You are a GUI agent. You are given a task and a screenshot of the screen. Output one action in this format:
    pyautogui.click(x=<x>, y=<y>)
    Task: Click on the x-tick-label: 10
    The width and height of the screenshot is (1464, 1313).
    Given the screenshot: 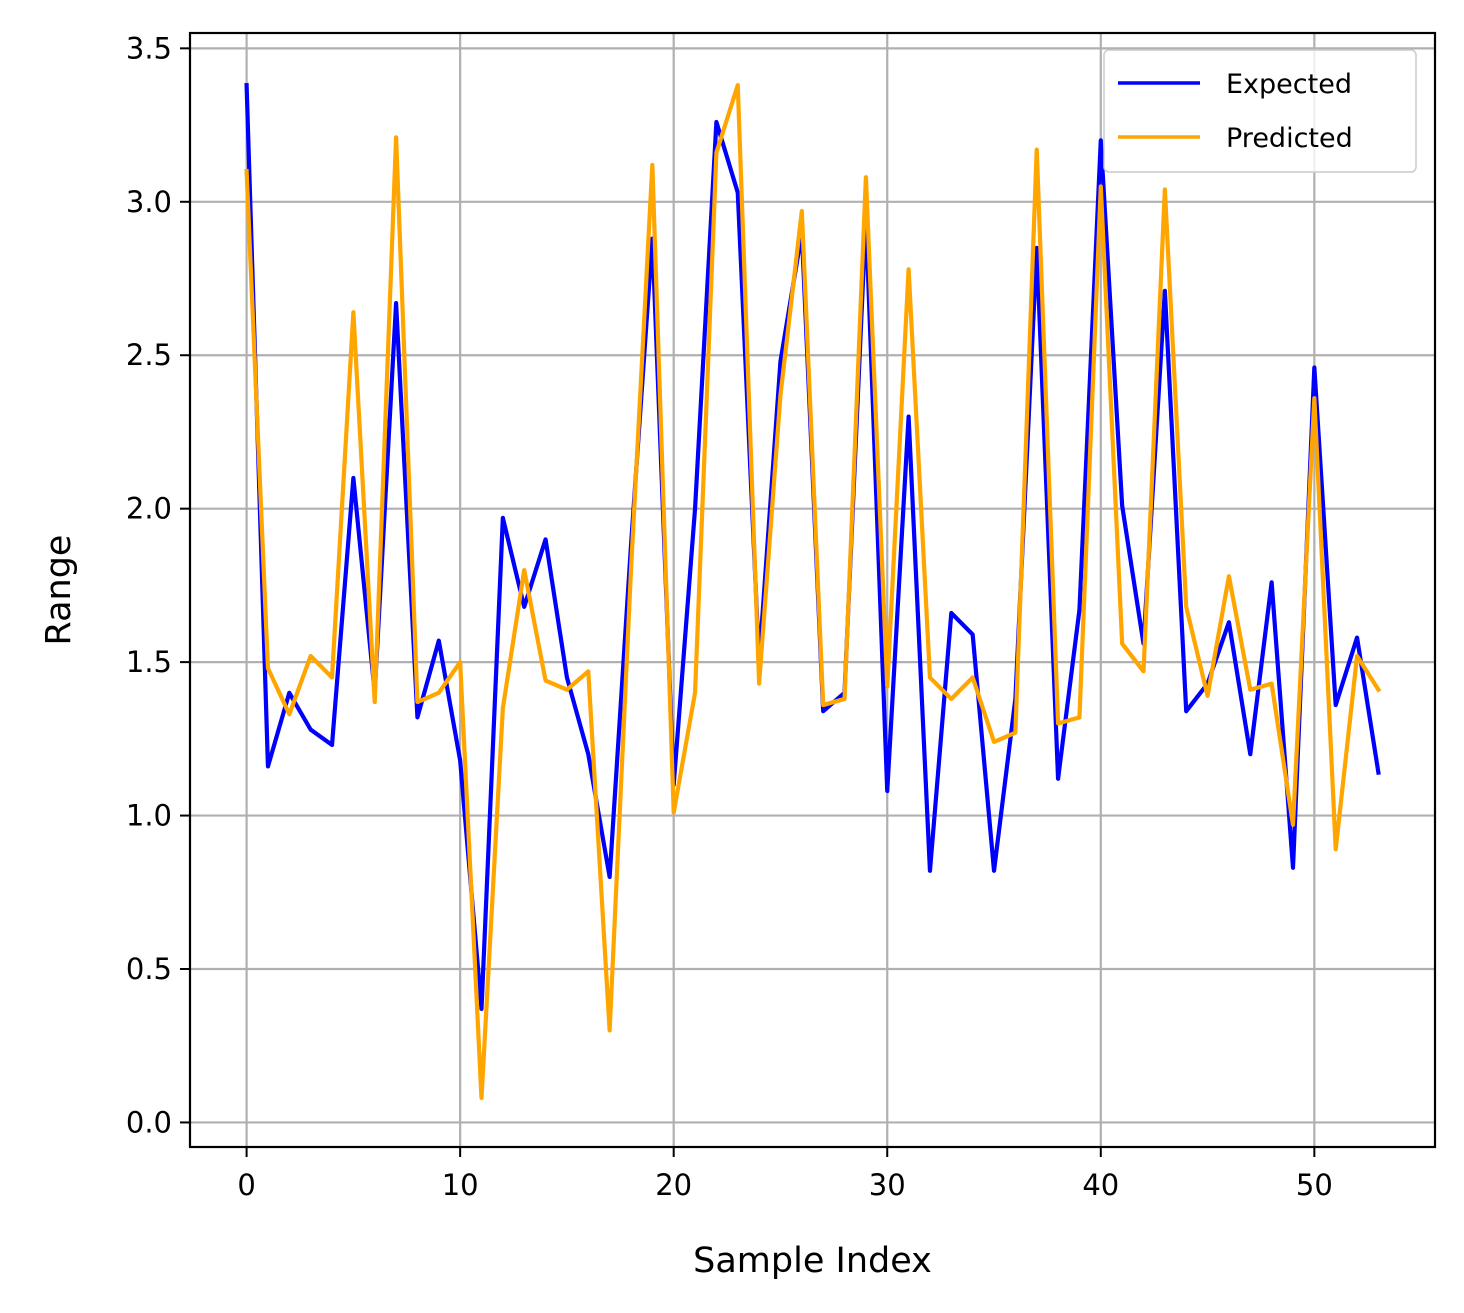 What is the action you would take?
    pyautogui.click(x=460, y=1185)
    